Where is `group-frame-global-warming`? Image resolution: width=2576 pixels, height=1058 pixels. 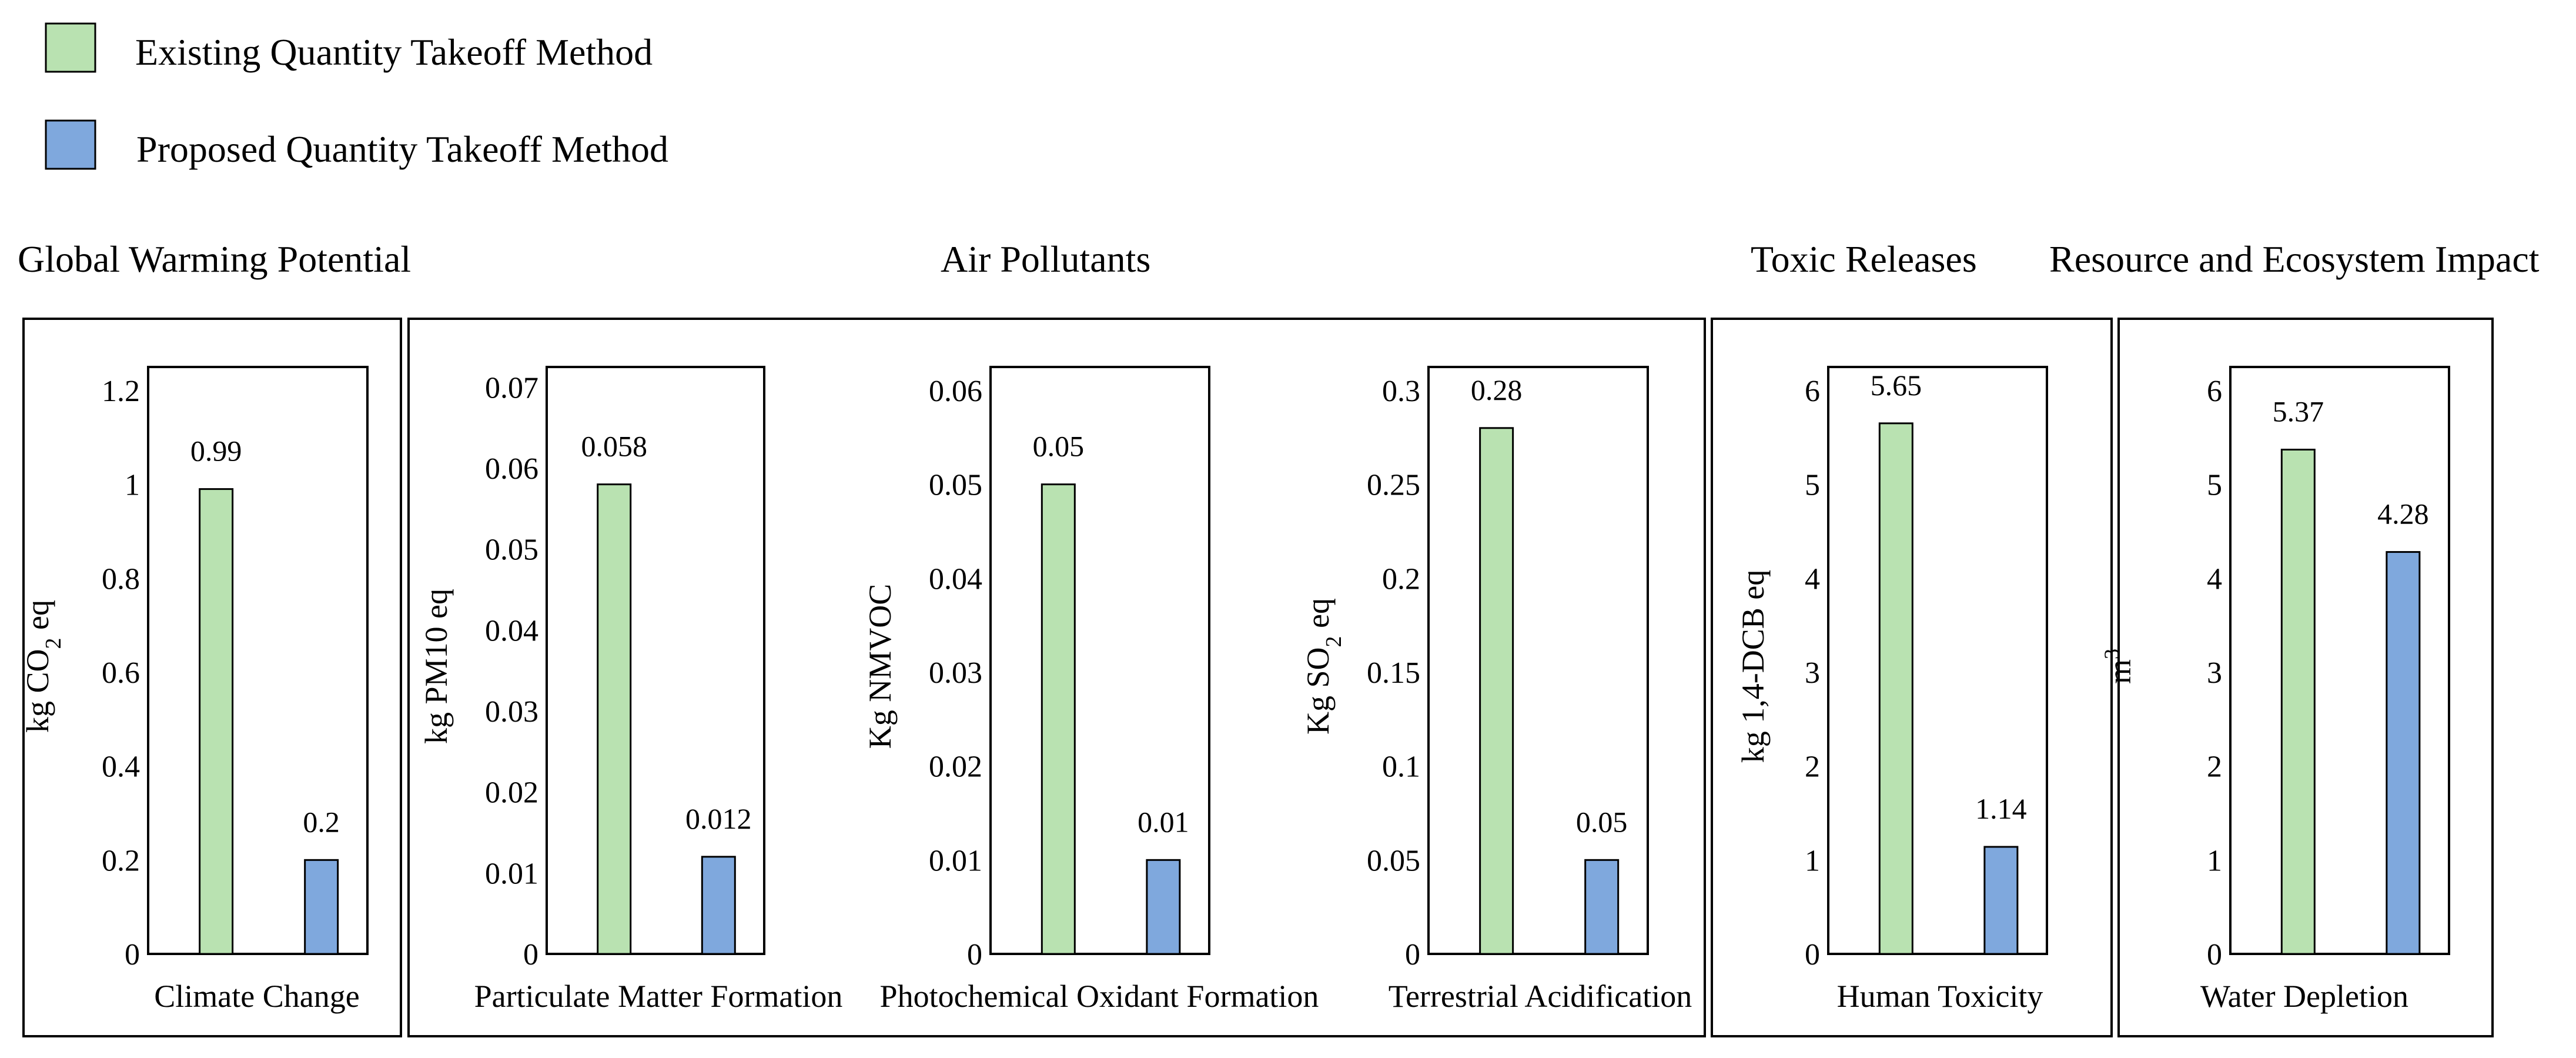 group-frame-global-warming is located at coordinates (212, 677).